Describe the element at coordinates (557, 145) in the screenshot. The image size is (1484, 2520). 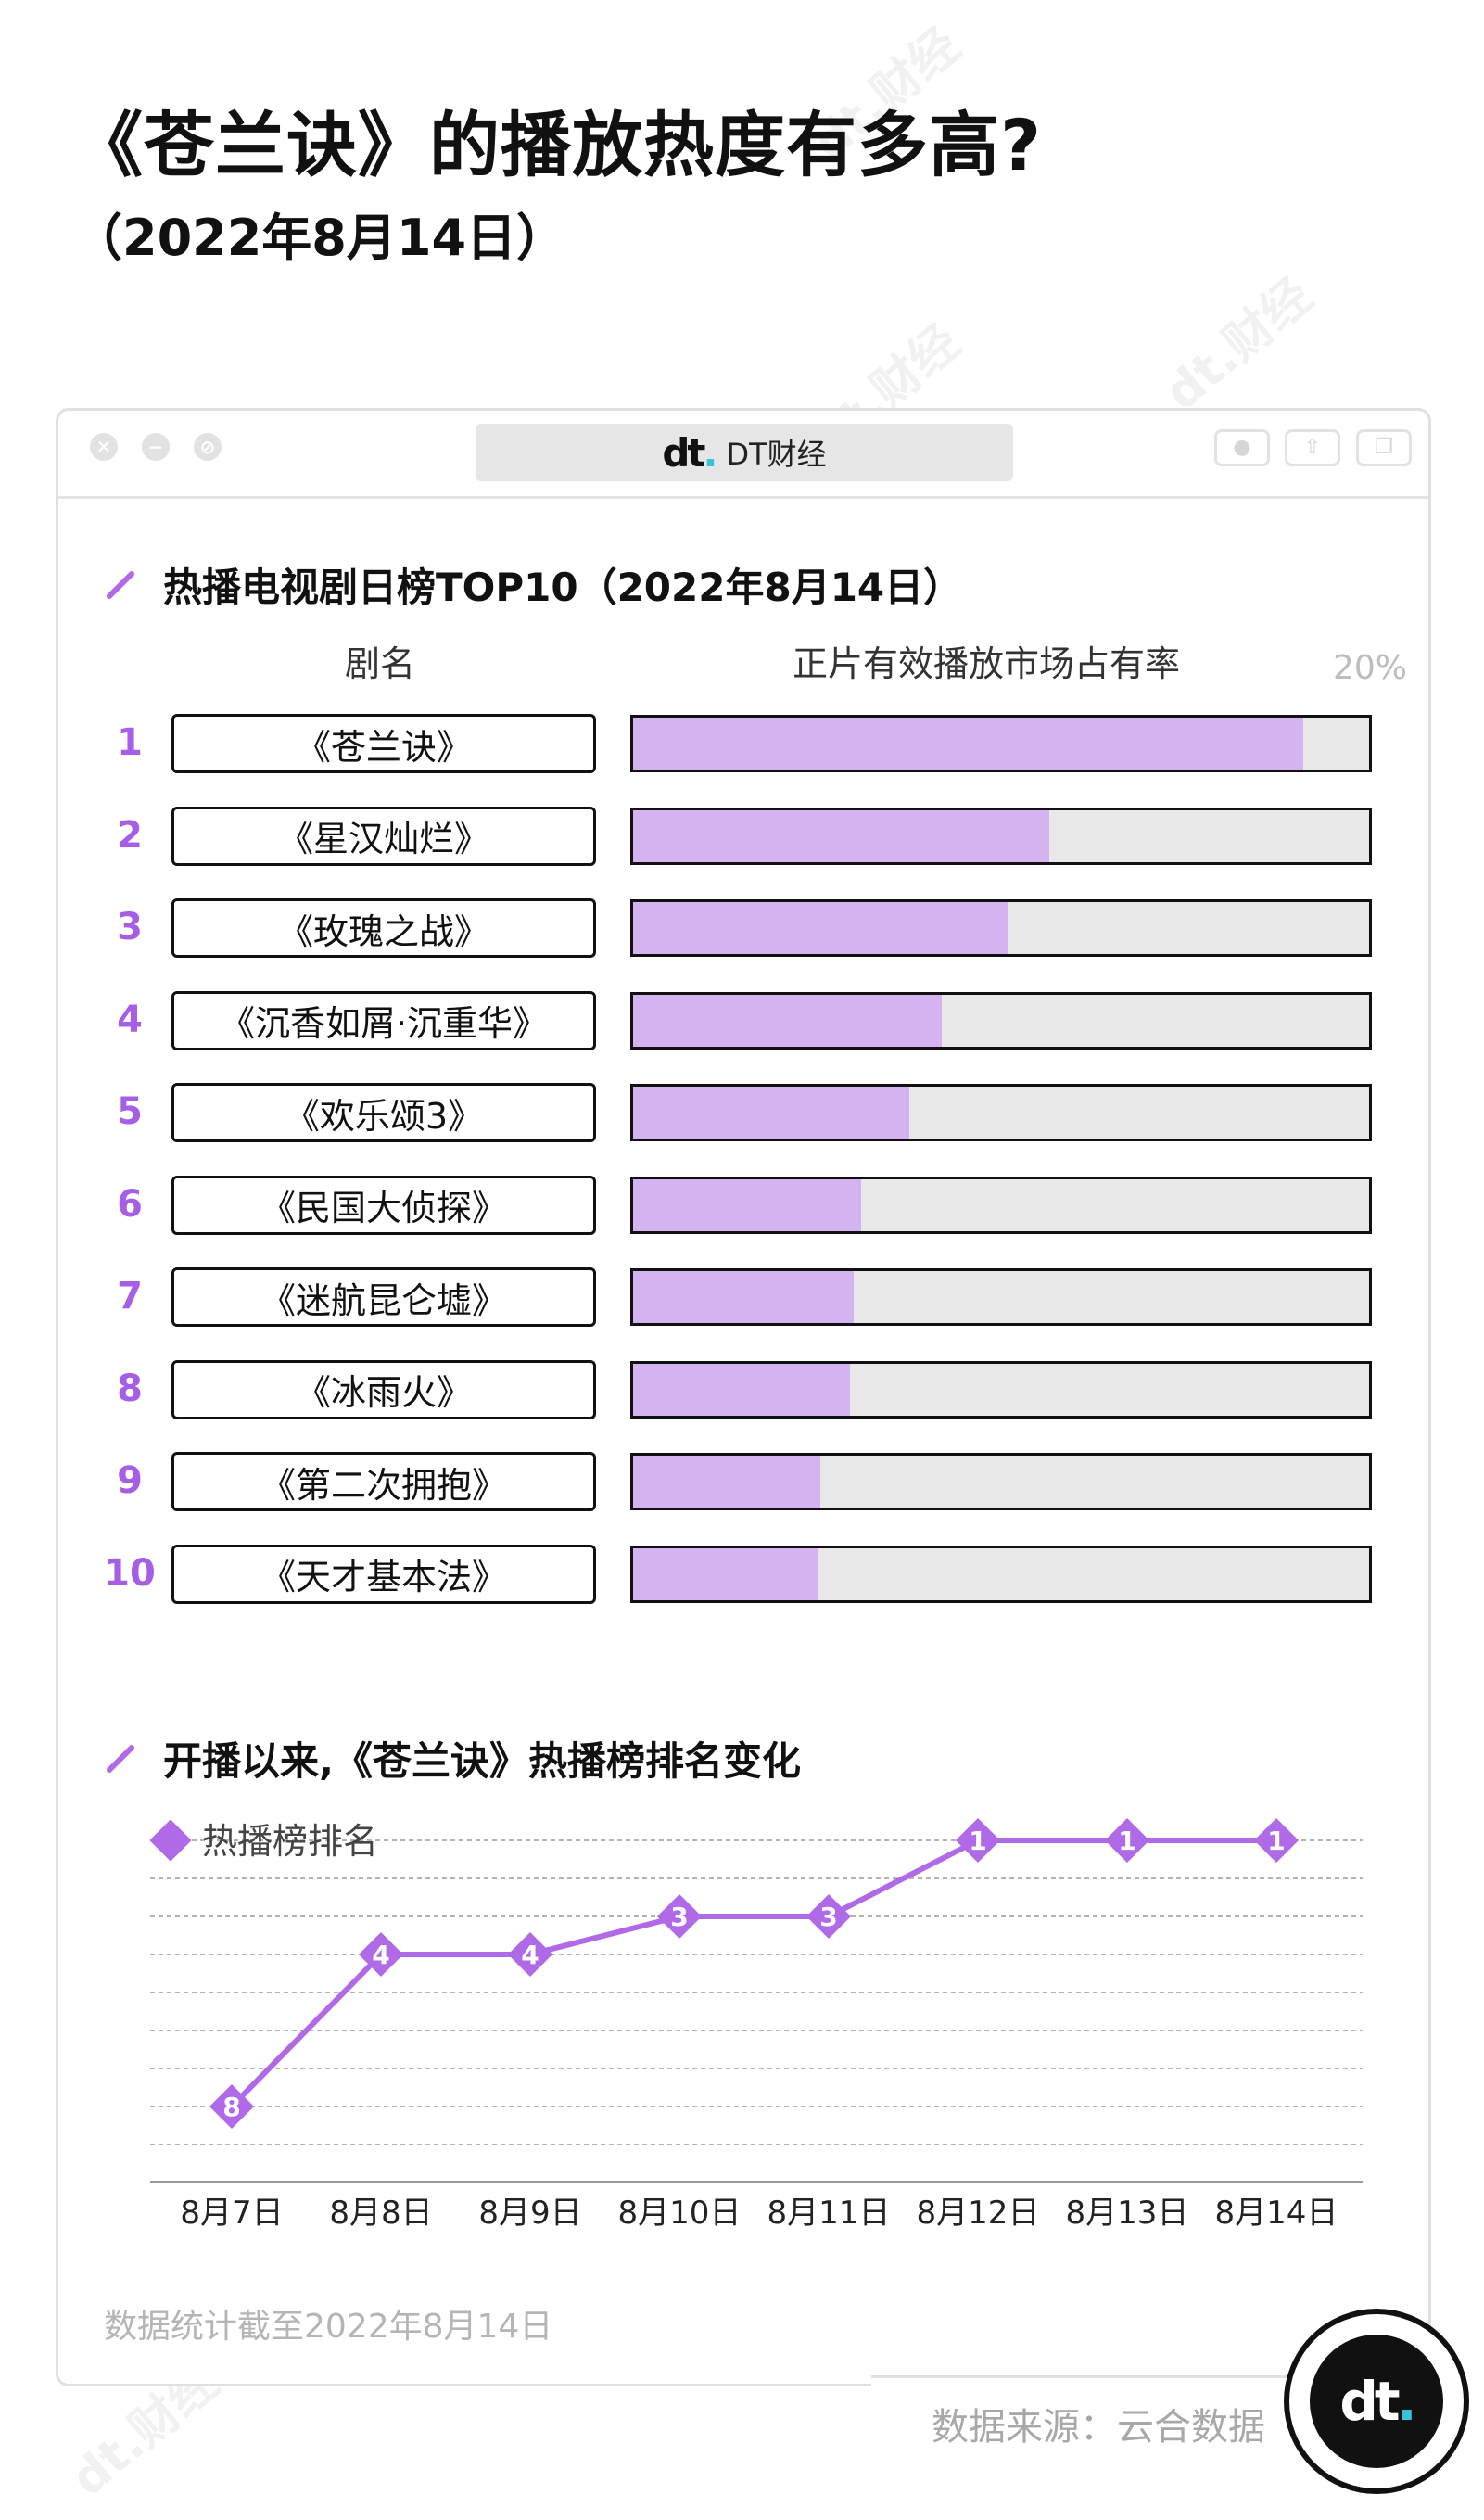
I see `page-title: 《苍兰诀》的播放热度有多高?` at that location.